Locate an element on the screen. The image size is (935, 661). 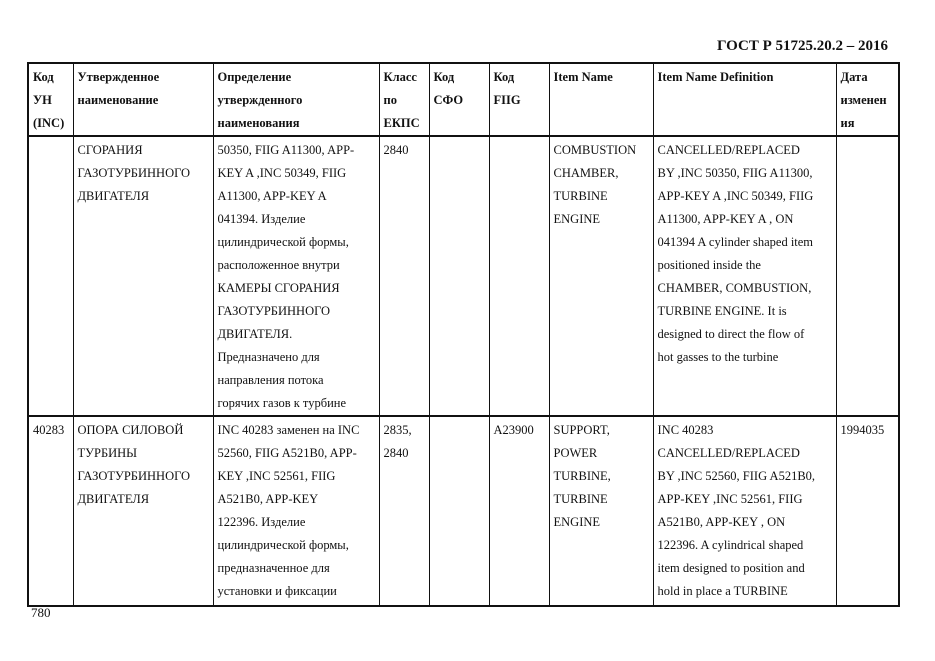
col-header-fiig-code: Код FIIG is located at coordinates (519, 99).